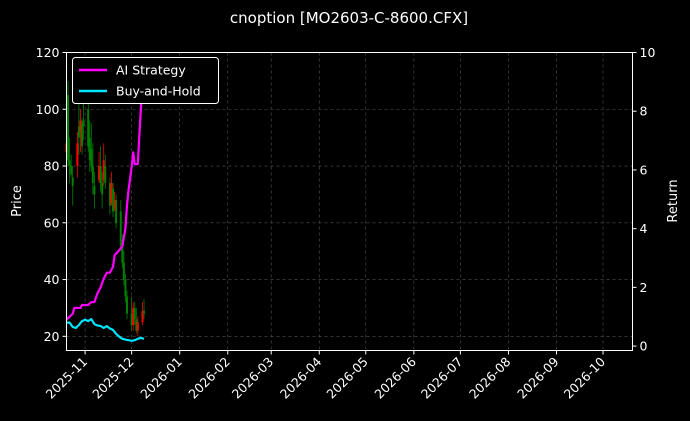  I want to click on candlesticks, so click(105, 208).